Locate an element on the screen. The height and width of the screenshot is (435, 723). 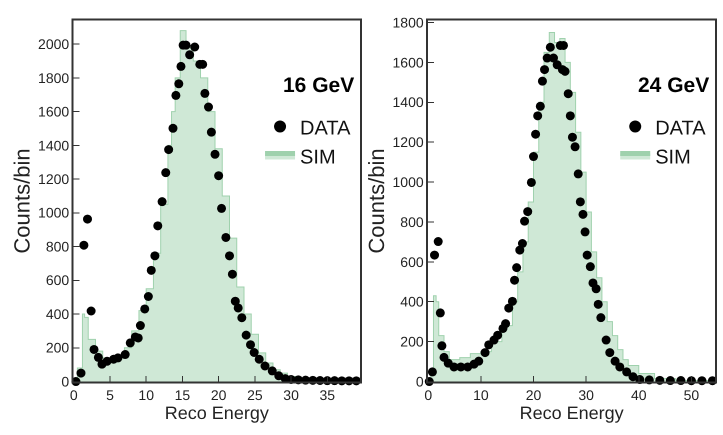
annotation: 16 GeV is located at coordinates (318, 85).